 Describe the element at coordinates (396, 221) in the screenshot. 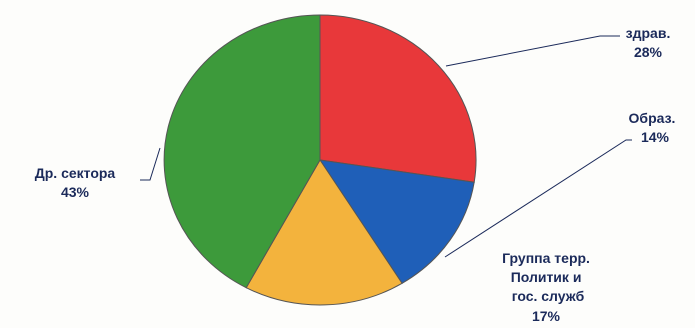

I see `pie-slice-obraz` at that location.